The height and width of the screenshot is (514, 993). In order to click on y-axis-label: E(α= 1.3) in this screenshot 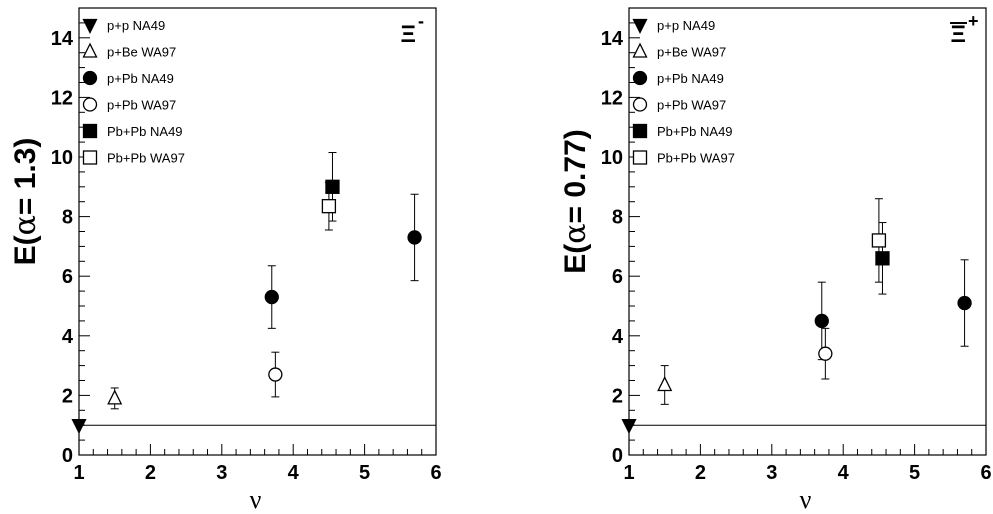, I will do `click(25, 202)`.